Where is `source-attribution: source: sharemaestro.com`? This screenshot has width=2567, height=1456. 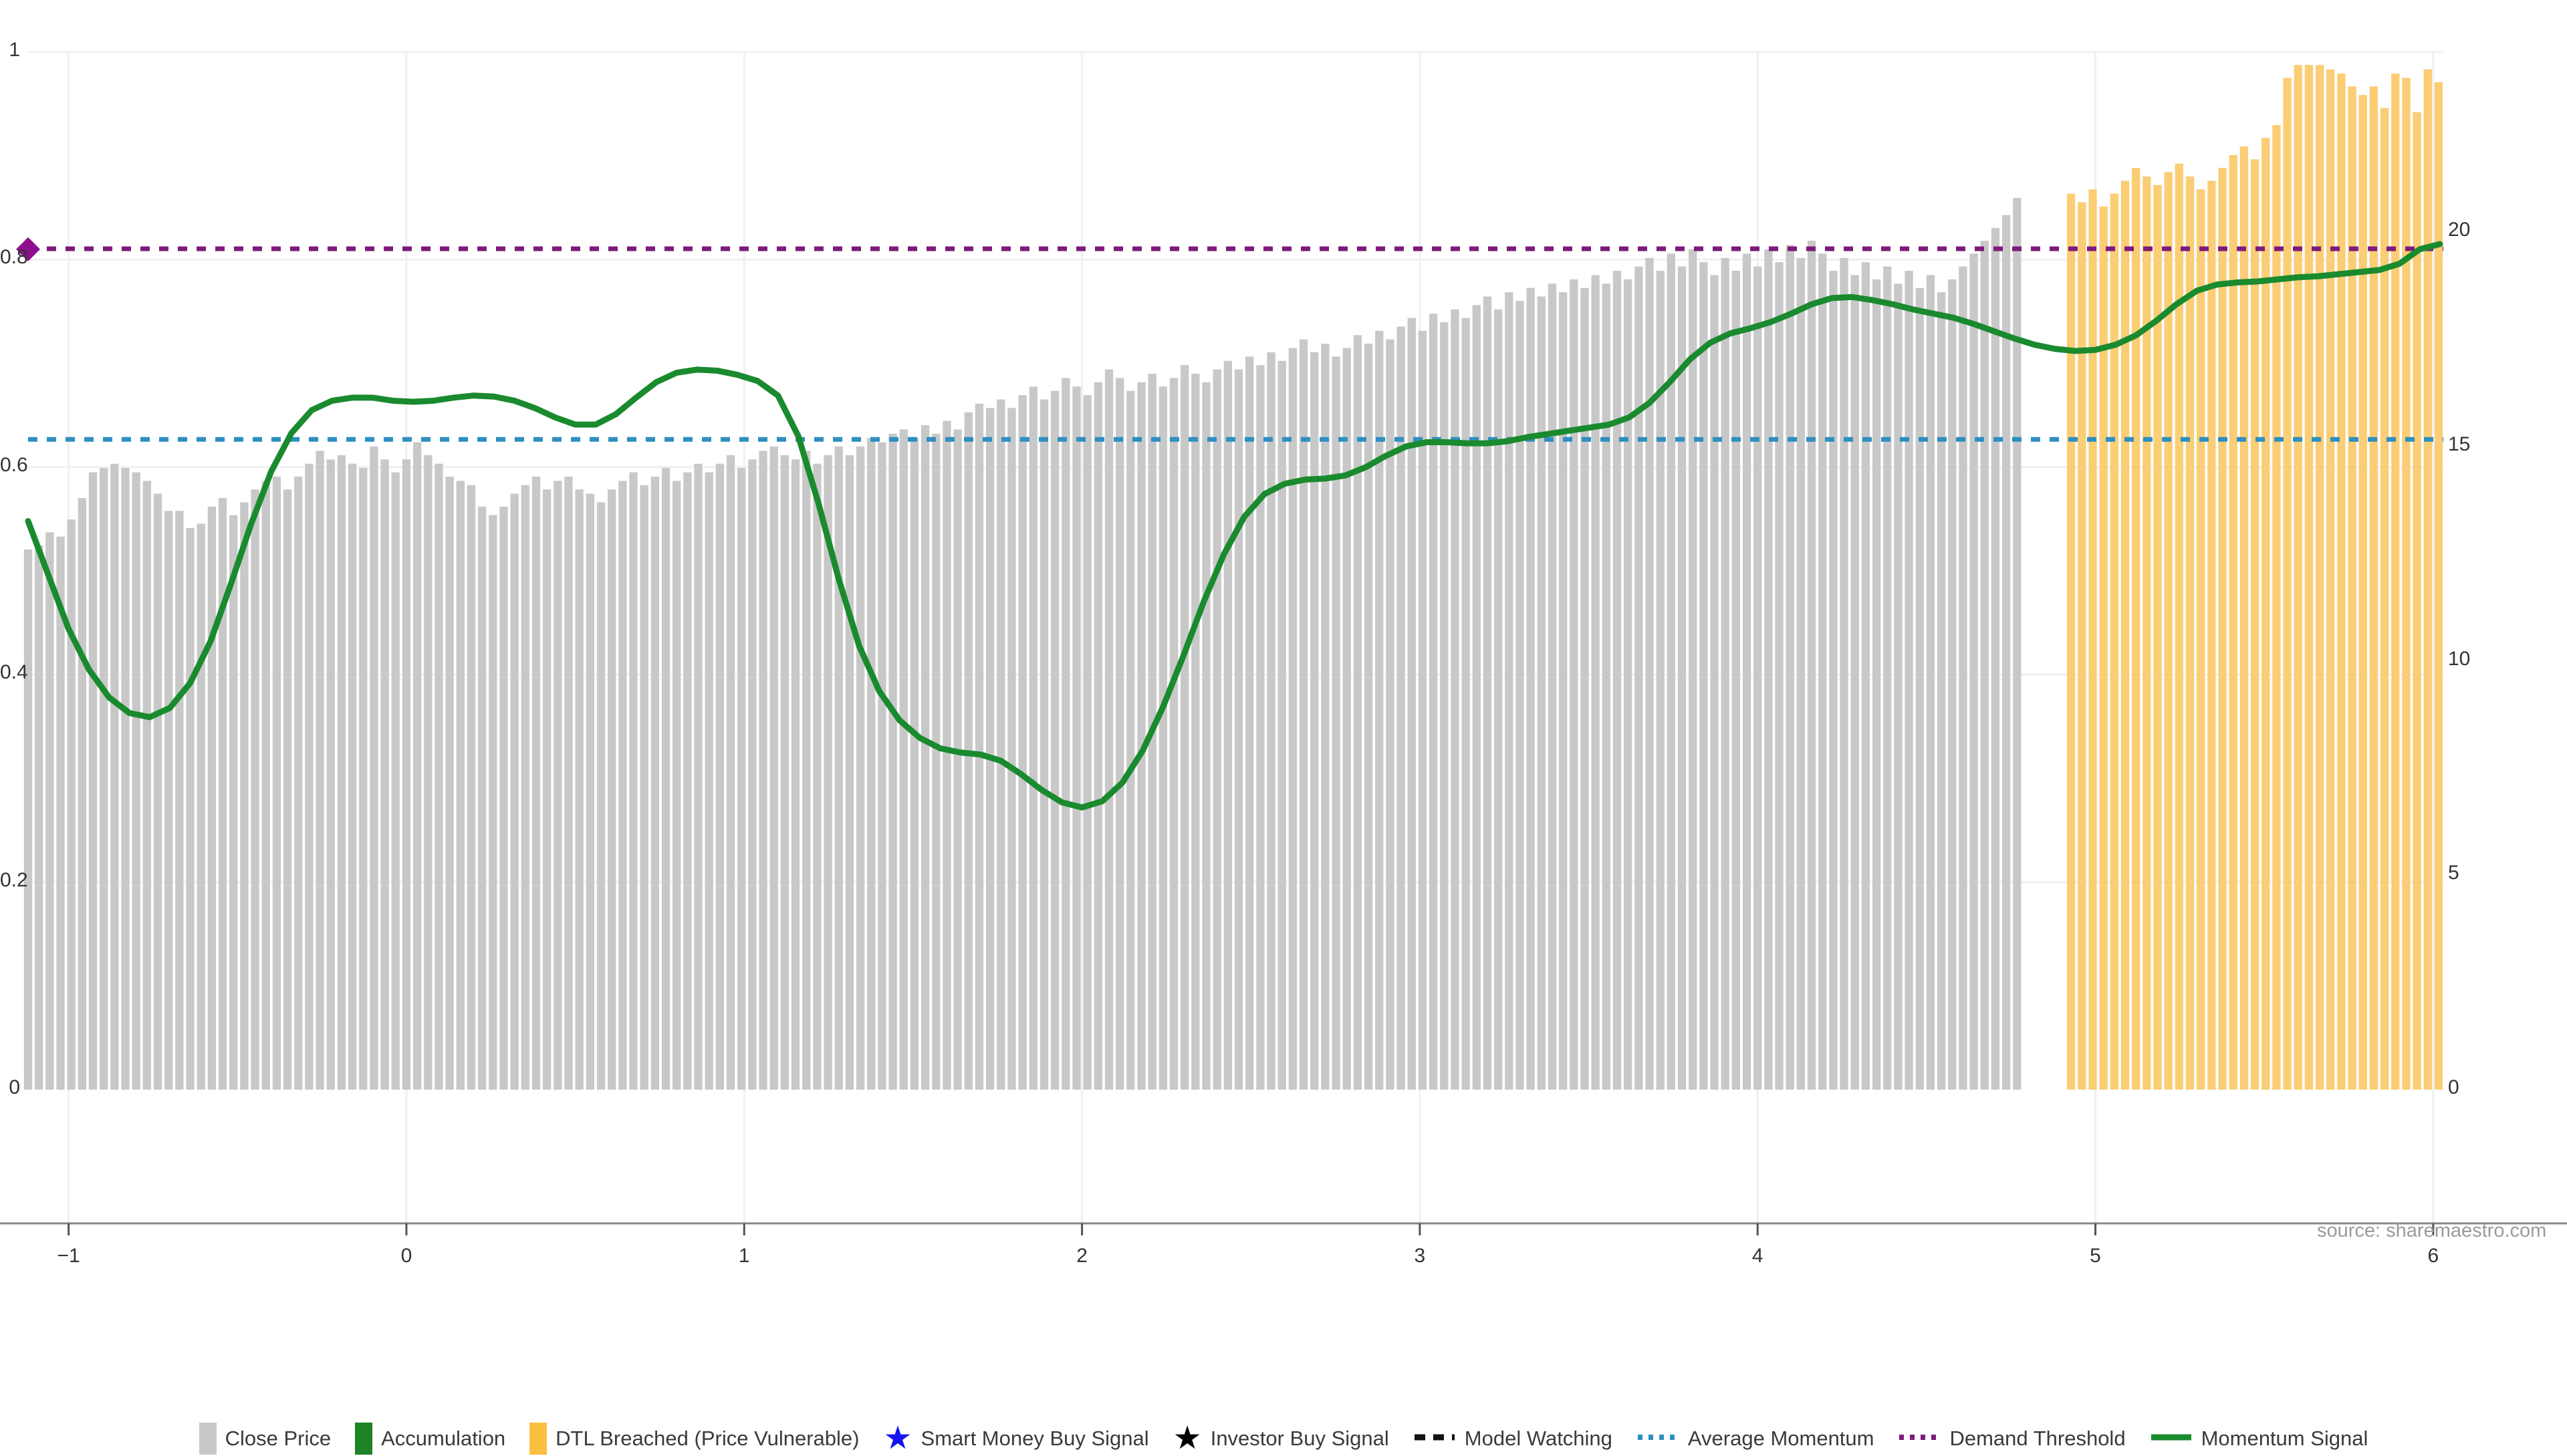 source-attribution: source: sharemaestro.com is located at coordinates (2432, 1230).